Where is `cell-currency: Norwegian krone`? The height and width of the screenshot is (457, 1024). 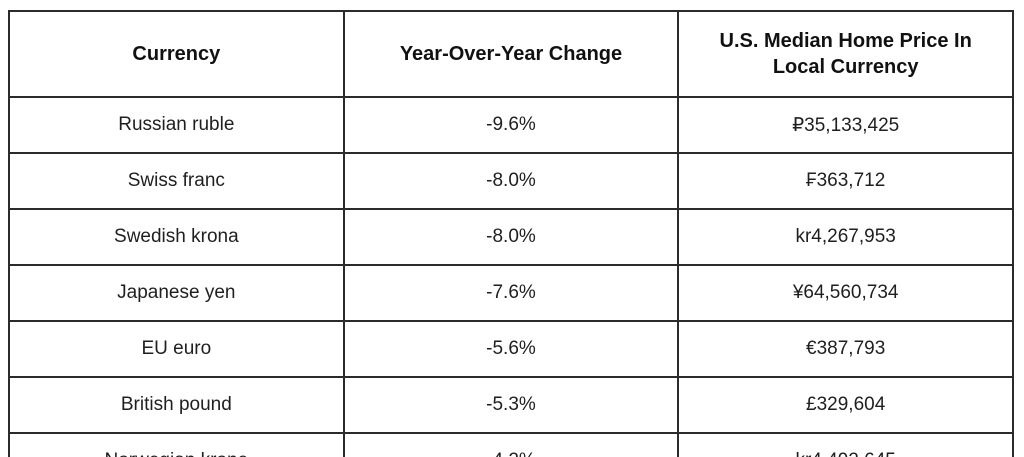 cell-currency: Norwegian krone is located at coordinates (176, 444).